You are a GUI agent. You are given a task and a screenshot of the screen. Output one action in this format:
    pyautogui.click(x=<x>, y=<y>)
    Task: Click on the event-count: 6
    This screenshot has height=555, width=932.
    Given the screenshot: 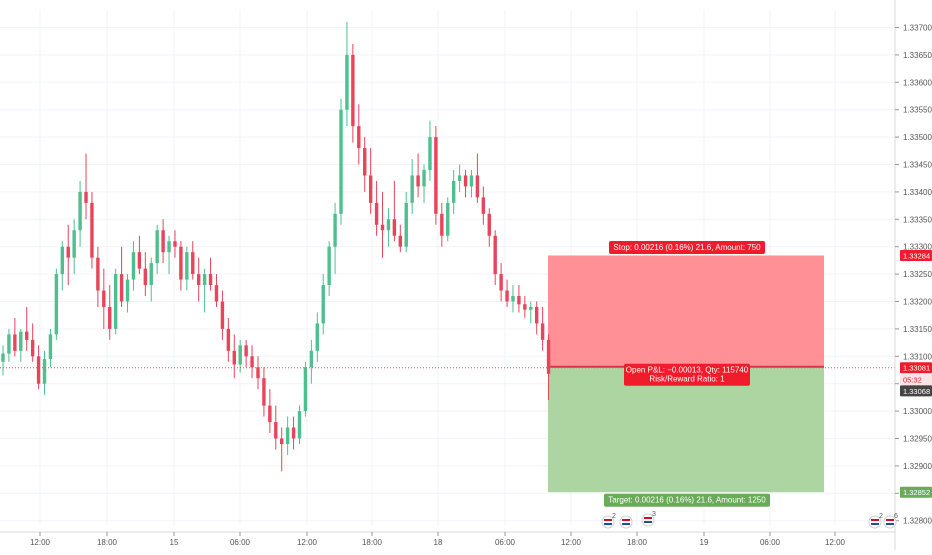 What is the action you would take?
    pyautogui.click(x=896, y=516)
    